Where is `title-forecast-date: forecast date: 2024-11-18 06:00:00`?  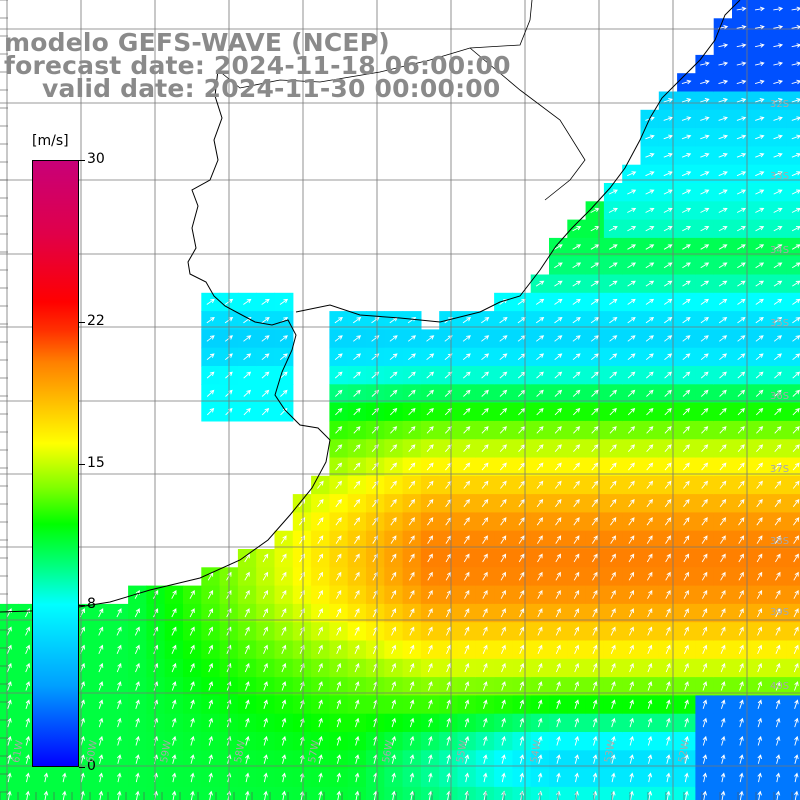
title-forecast-date: forecast date: 2024-11-18 06:00:00 is located at coordinates (257, 65).